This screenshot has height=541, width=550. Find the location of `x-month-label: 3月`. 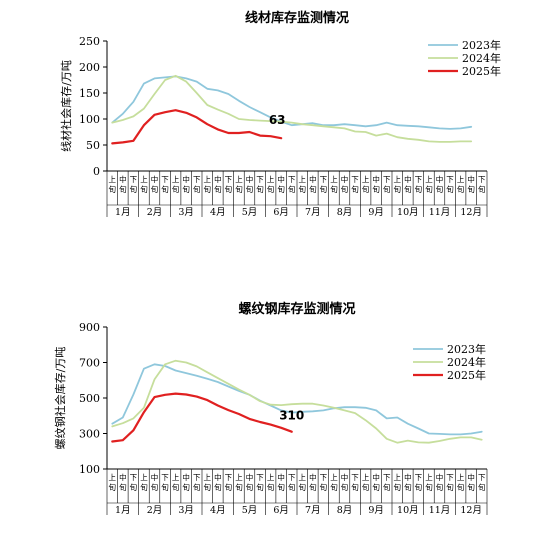

x-month-label: 3月 is located at coordinates (186, 212).